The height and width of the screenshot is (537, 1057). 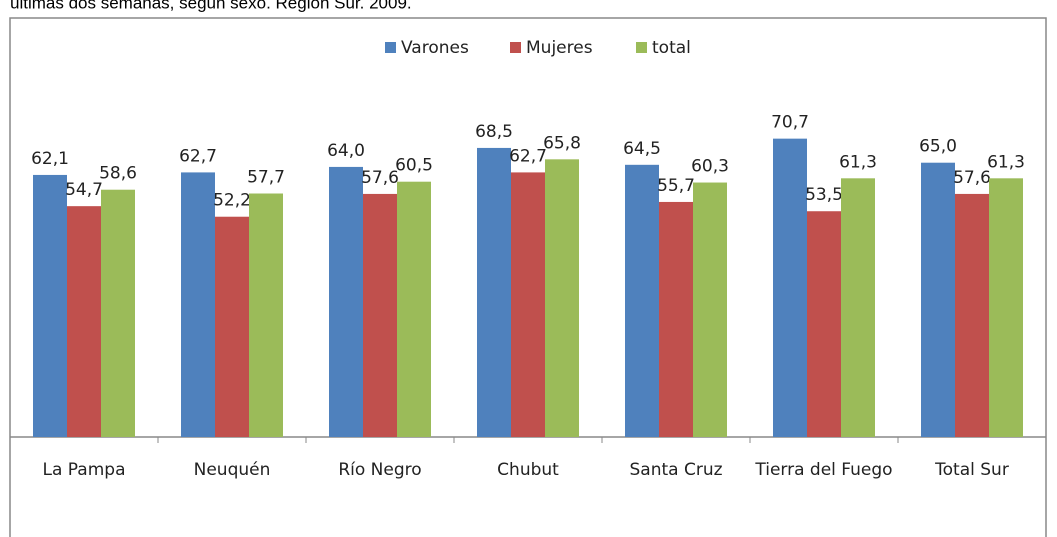 What do you see at coordinates (676, 186) in the screenshot?
I see `data-label: 55,7` at bounding box center [676, 186].